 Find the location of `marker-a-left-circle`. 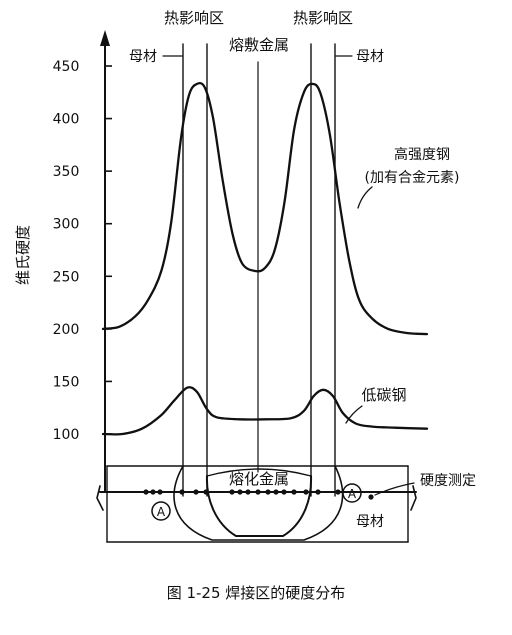

marker-a-left-circle is located at coordinates (161, 511).